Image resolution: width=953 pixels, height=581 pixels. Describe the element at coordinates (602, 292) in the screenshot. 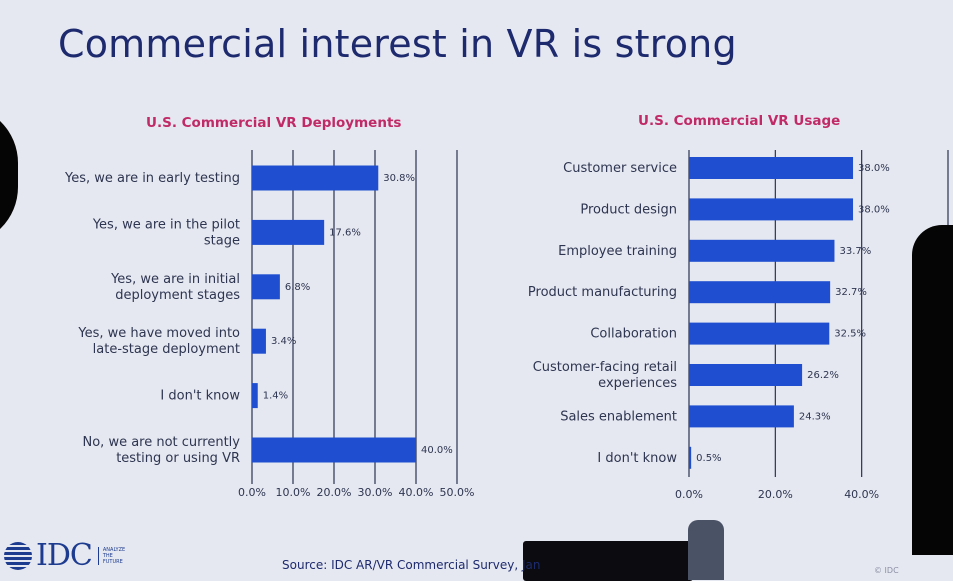

I see `category-label: Product manufacturing` at that location.